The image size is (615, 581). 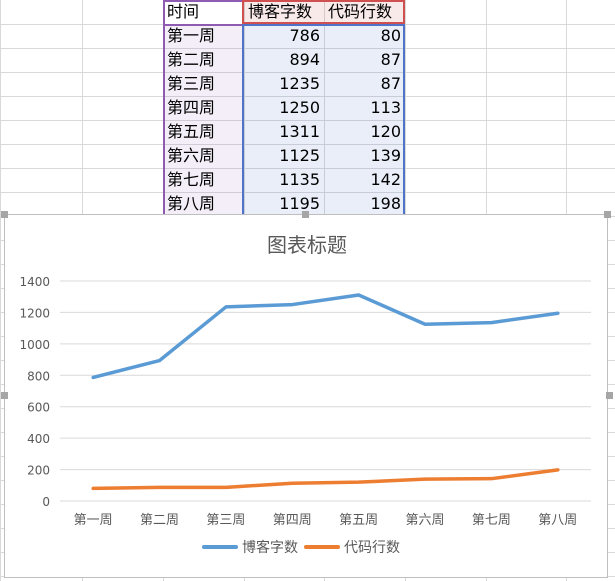 What do you see at coordinates (191, 131) in the screenshot?
I see `cell-week: 第五周` at bounding box center [191, 131].